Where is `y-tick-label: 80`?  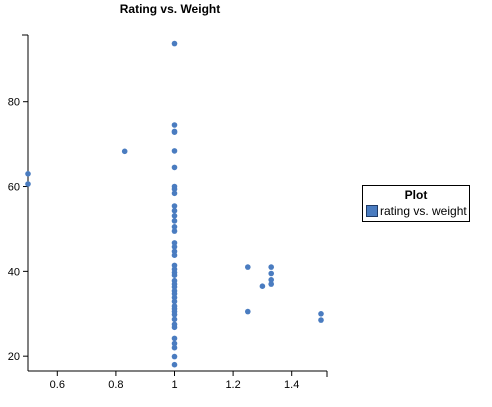 y-tick-label: 80 is located at coordinates (14, 103).